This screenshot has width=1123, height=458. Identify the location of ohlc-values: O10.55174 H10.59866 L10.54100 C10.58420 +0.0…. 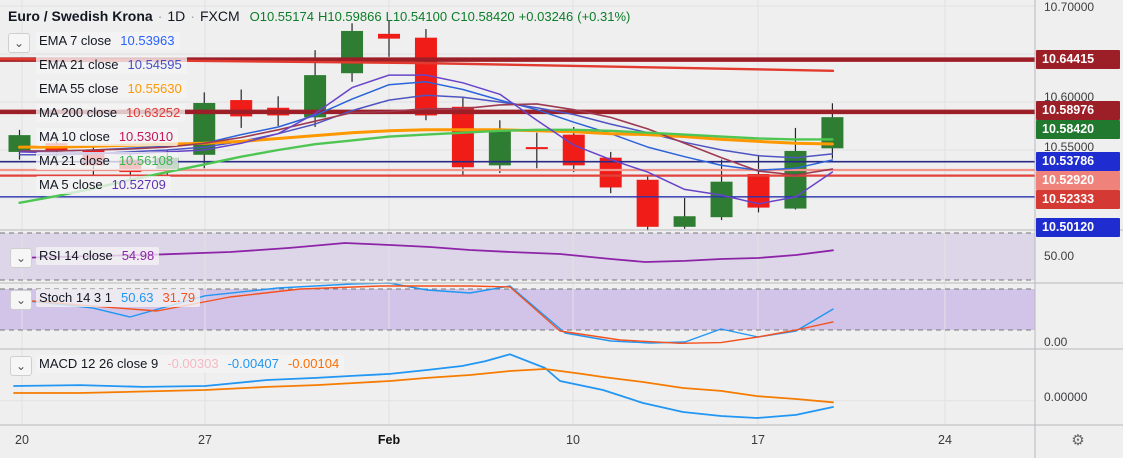
(442, 16).